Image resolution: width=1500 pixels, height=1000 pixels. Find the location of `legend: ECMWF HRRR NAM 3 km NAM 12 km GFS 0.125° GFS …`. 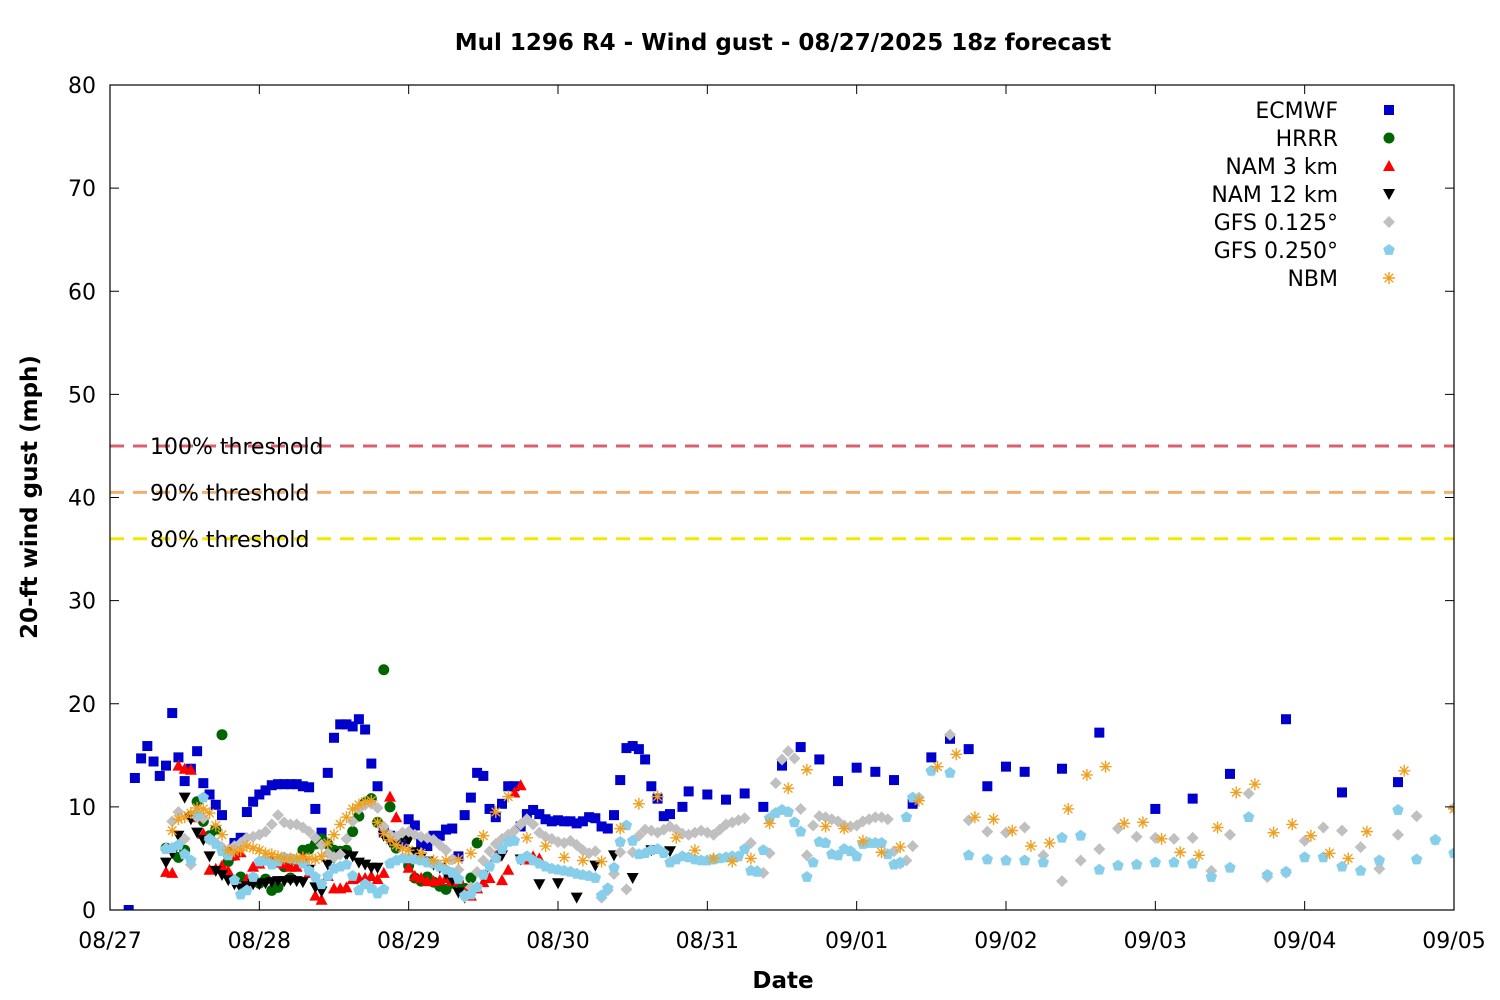

legend: ECMWF HRRR NAM 3 km NAM 12 km GFS 0.125° GFS … is located at coordinates (1303, 195).